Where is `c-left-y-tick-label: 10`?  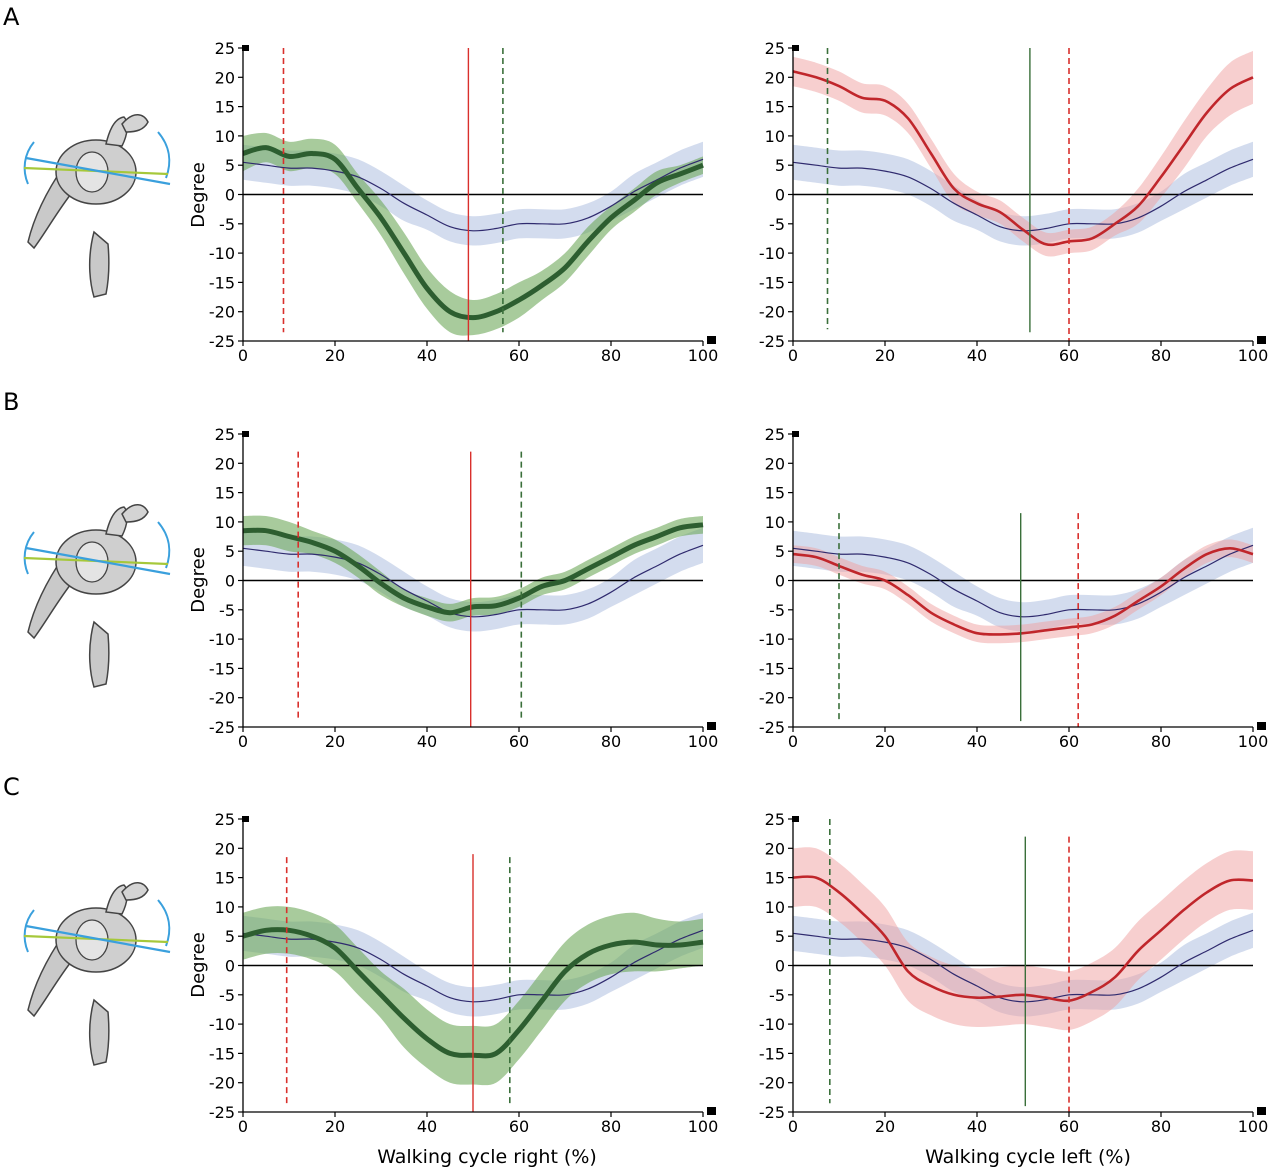 c-left-y-tick-label: 10 is located at coordinates (775, 907).